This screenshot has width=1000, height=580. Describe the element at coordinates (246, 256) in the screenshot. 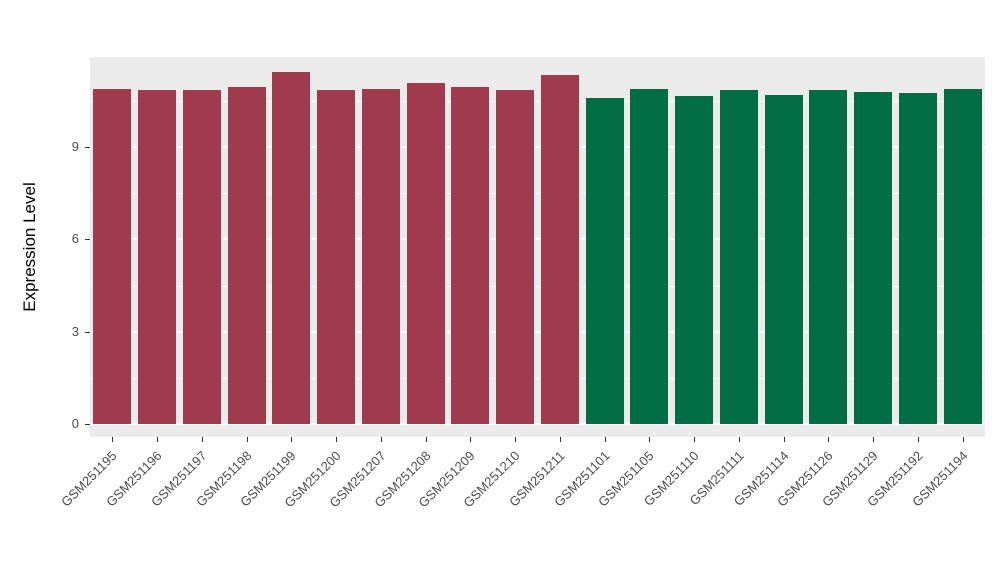

I see `bar-GSM251198` at that location.